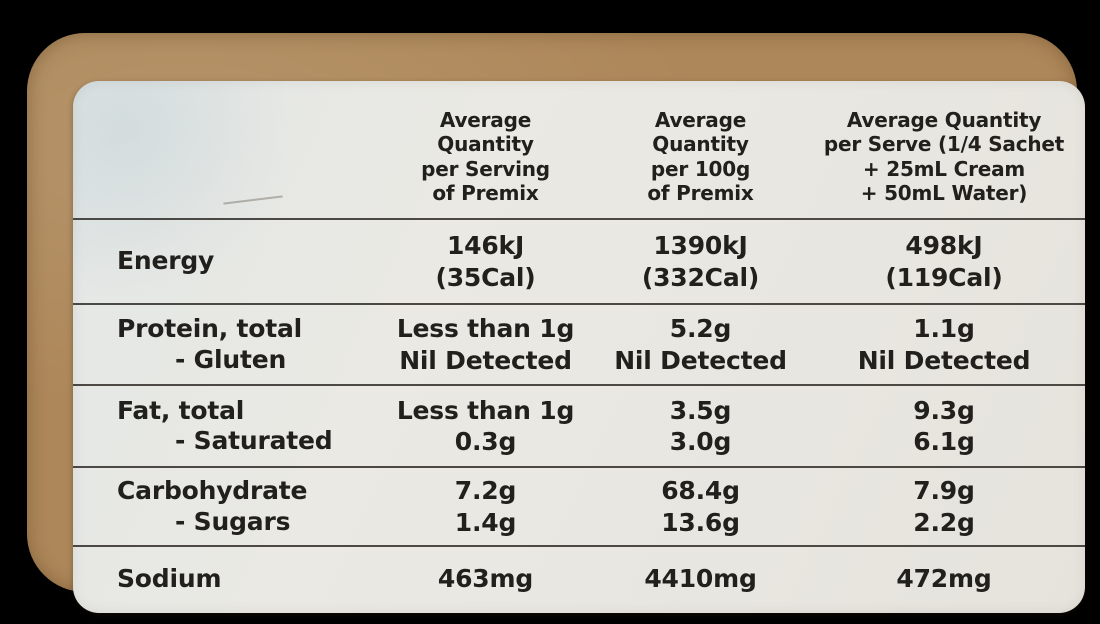 The width and height of the screenshot is (1100, 624). Describe the element at coordinates (700, 579) in the screenshot. I see `sodium-per-100g-value: 4410mg` at that location.